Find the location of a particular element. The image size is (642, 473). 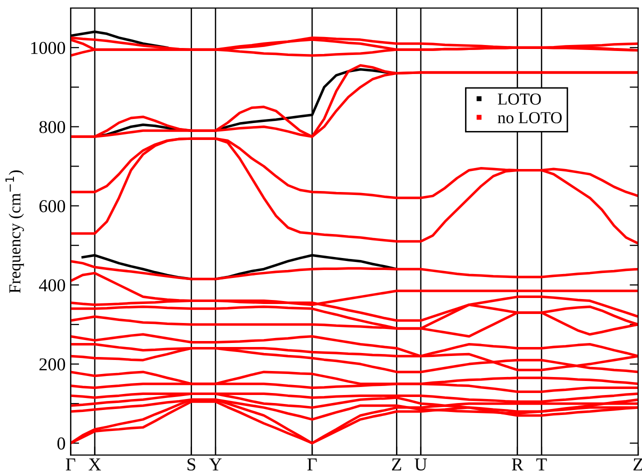

y-tick-label: 1000 is located at coordinates (48, 48).